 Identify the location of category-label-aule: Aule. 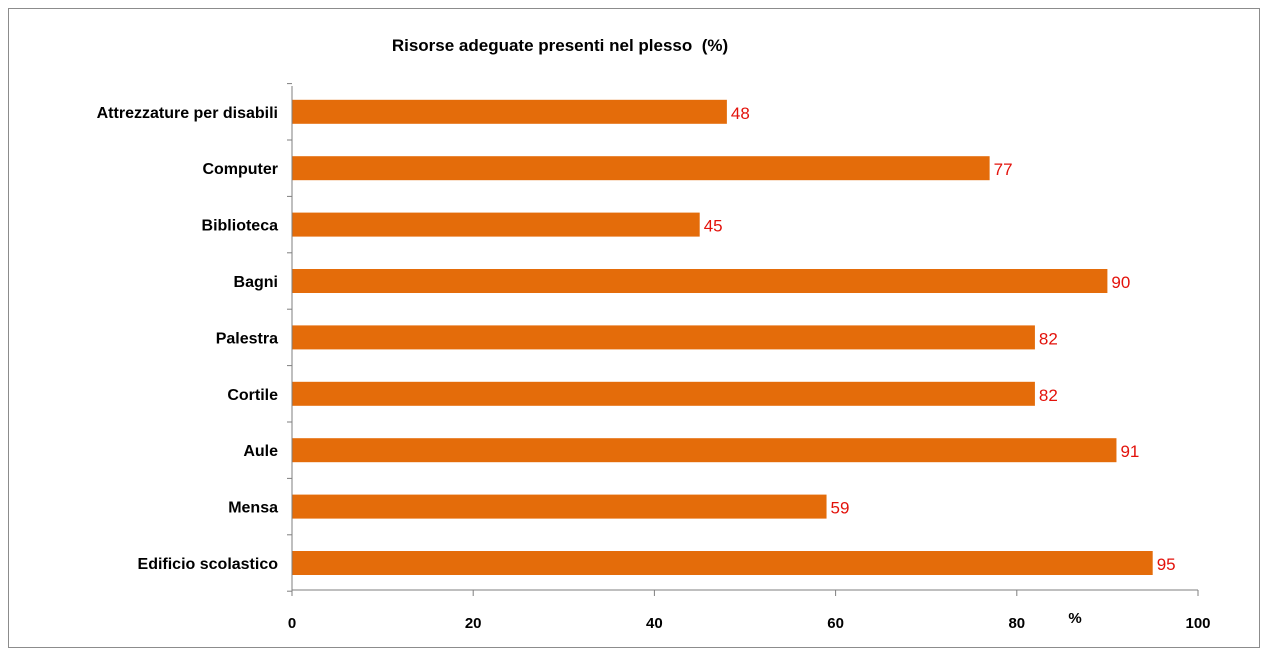
(260, 451).